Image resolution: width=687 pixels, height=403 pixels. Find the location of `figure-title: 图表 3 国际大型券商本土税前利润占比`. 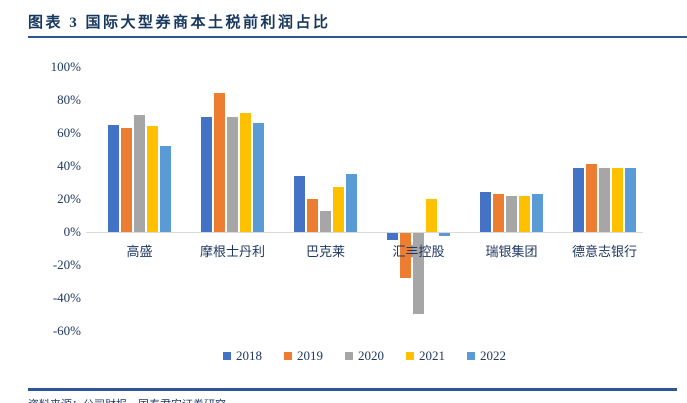

figure-title: 图表 3 国际大型券商本土税前利润占比 is located at coordinates (179, 23).